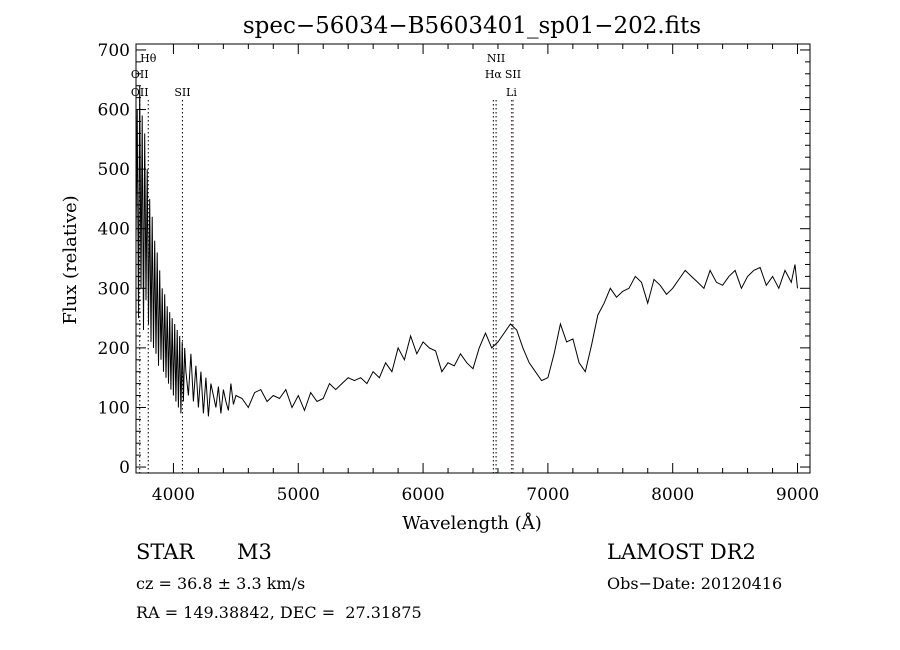  Describe the element at coordinates (254, 552) in the screenshot. I see `object-subclass: M3` at that location.